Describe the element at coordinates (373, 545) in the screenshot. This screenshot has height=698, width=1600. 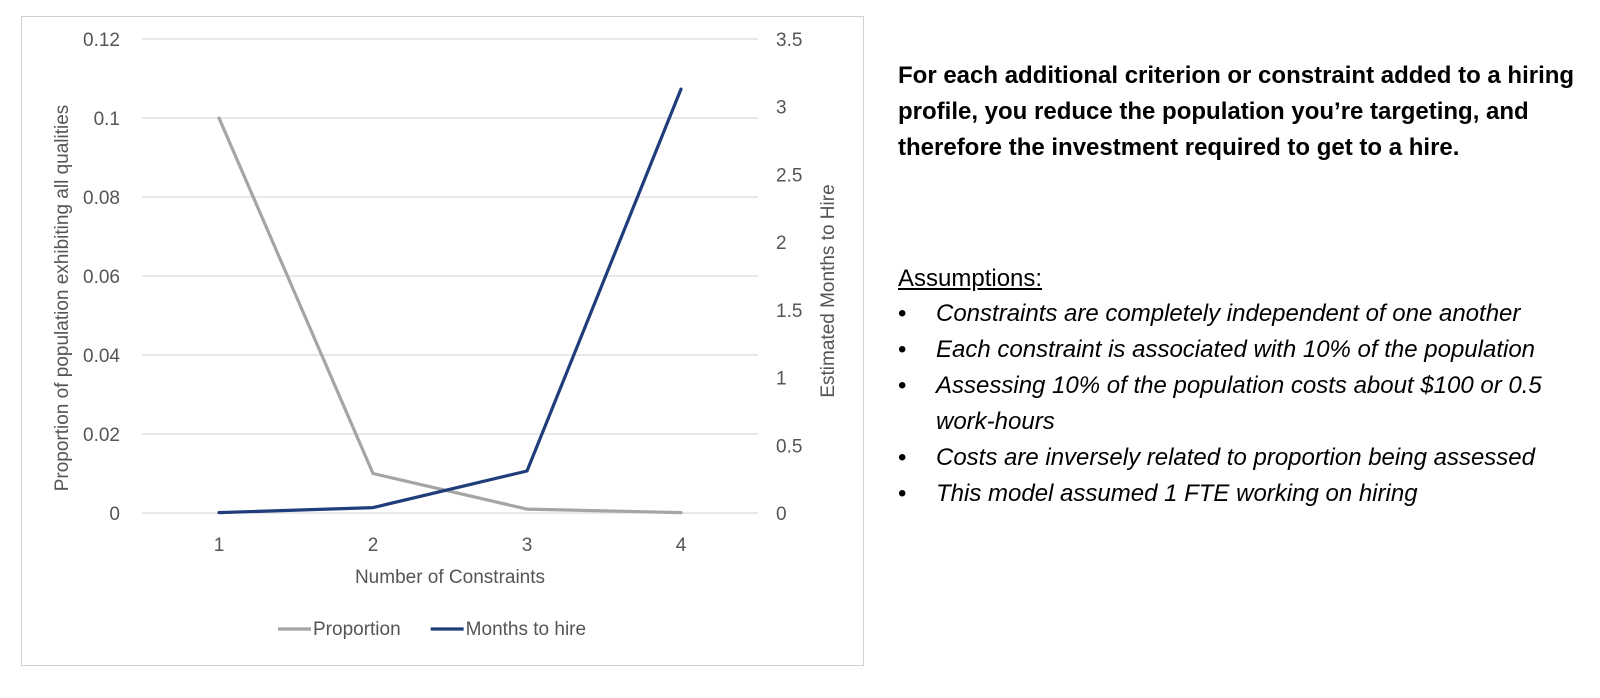
I see `x-tick-label: 2` at that location.